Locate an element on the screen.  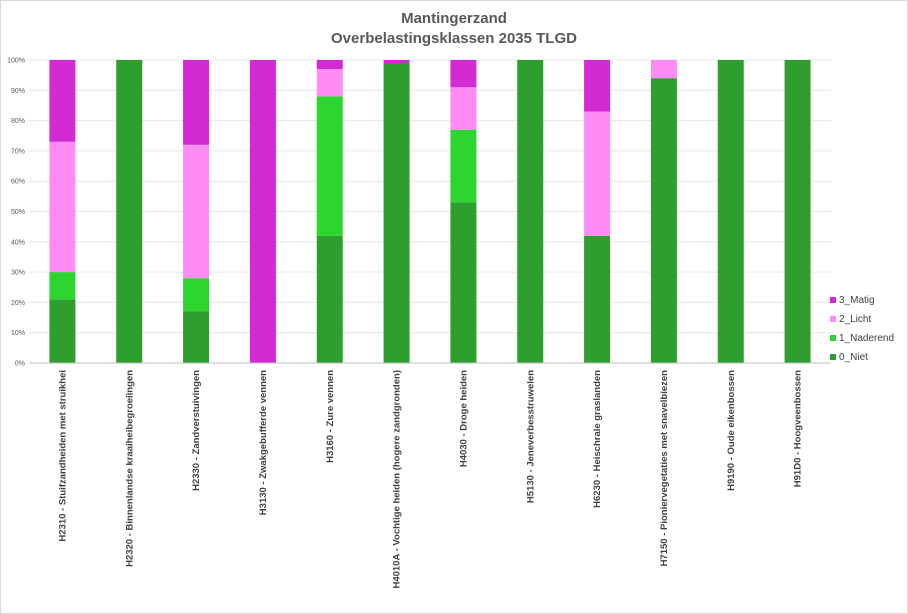
y-tick-label: 10% is located at coordinates (18, 333).